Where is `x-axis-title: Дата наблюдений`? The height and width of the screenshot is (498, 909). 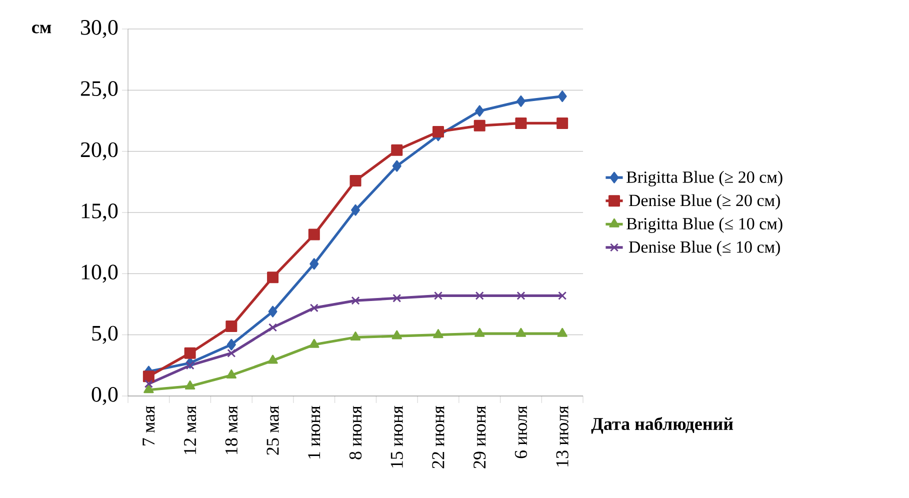
x-axis-title: Дата наблюдений is located at coordinates (662, 425).